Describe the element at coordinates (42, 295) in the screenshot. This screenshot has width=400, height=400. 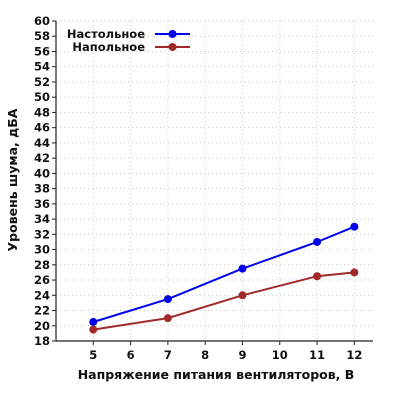
I see `y-tick-label: 24` at that location.